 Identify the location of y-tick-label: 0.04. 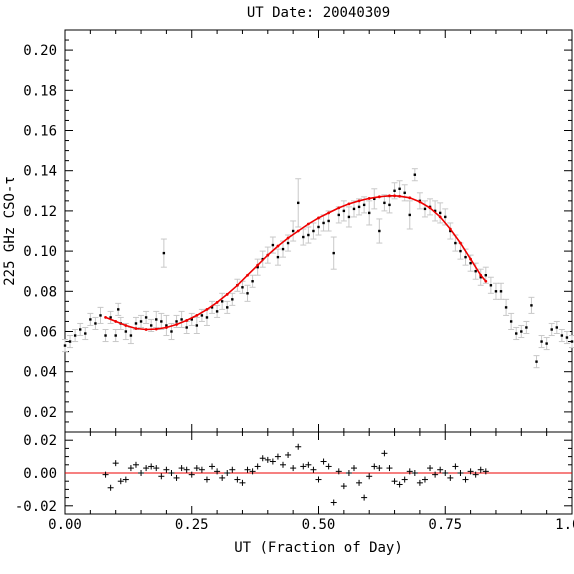
(40, 373).